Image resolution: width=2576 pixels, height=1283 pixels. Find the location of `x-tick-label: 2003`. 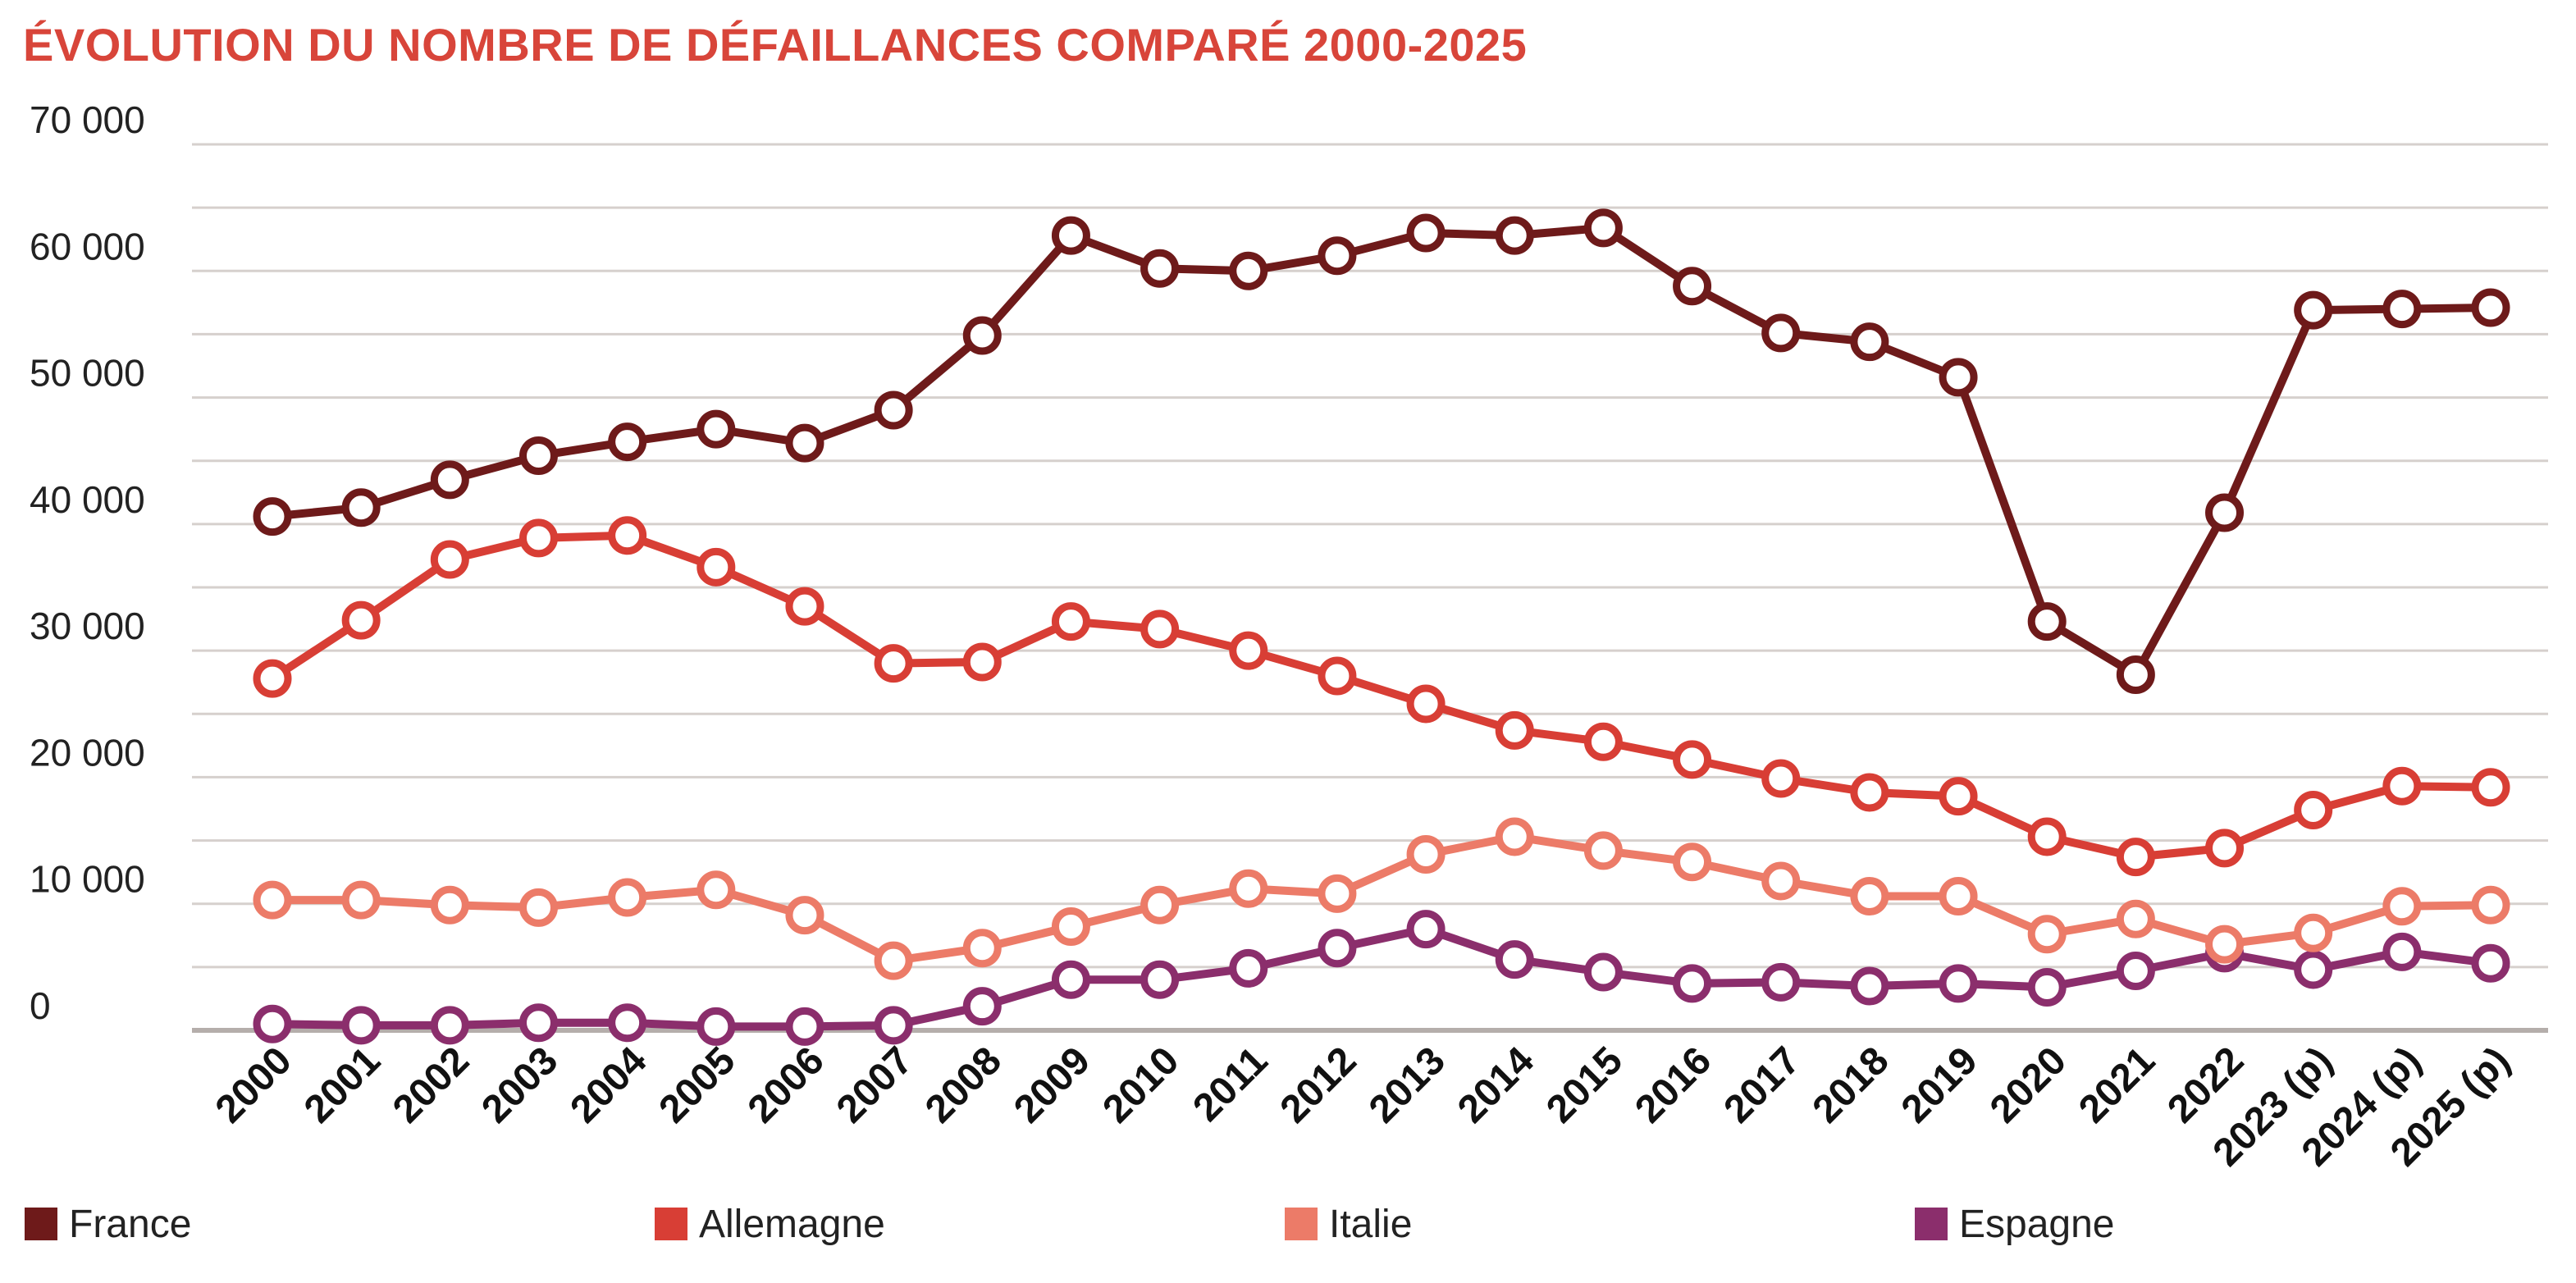

x-tick-label: 2003 is located at coordinates (519, 1085).